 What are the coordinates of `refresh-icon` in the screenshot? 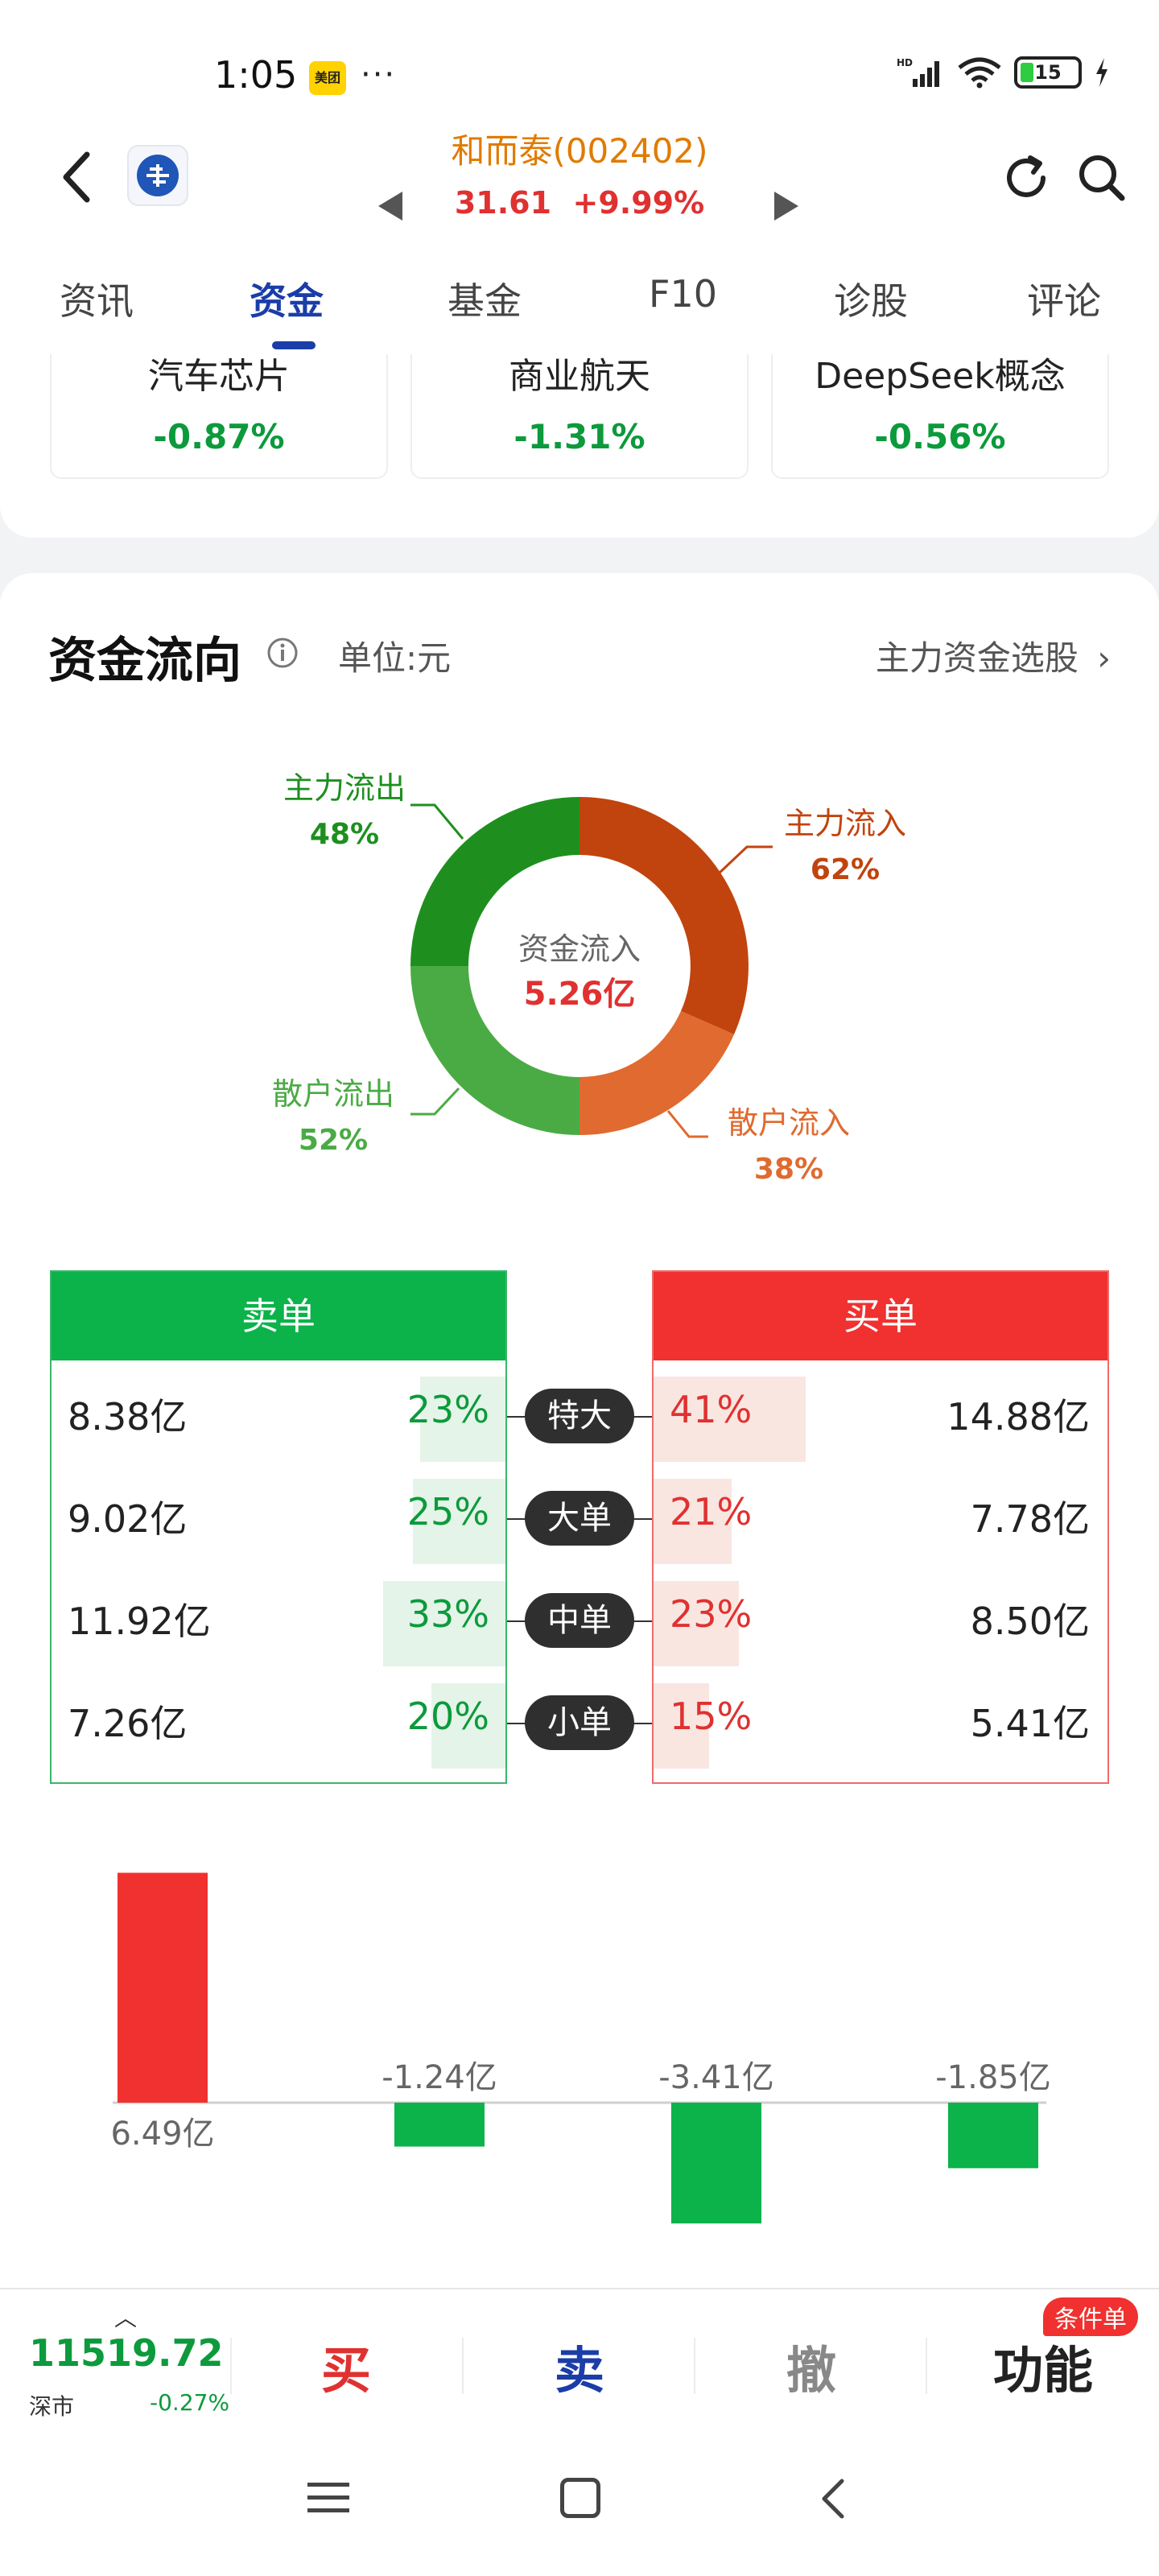 It's located at (1026, 178).